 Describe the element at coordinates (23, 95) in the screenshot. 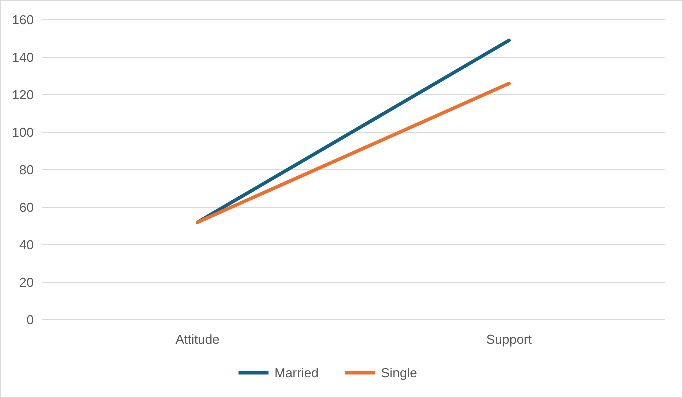

I see `y-tick-label: 120` at that location.